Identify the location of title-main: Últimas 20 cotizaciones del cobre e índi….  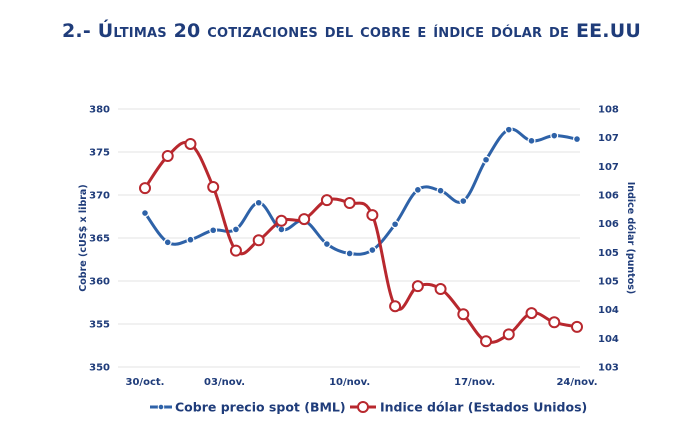
(369, 31).